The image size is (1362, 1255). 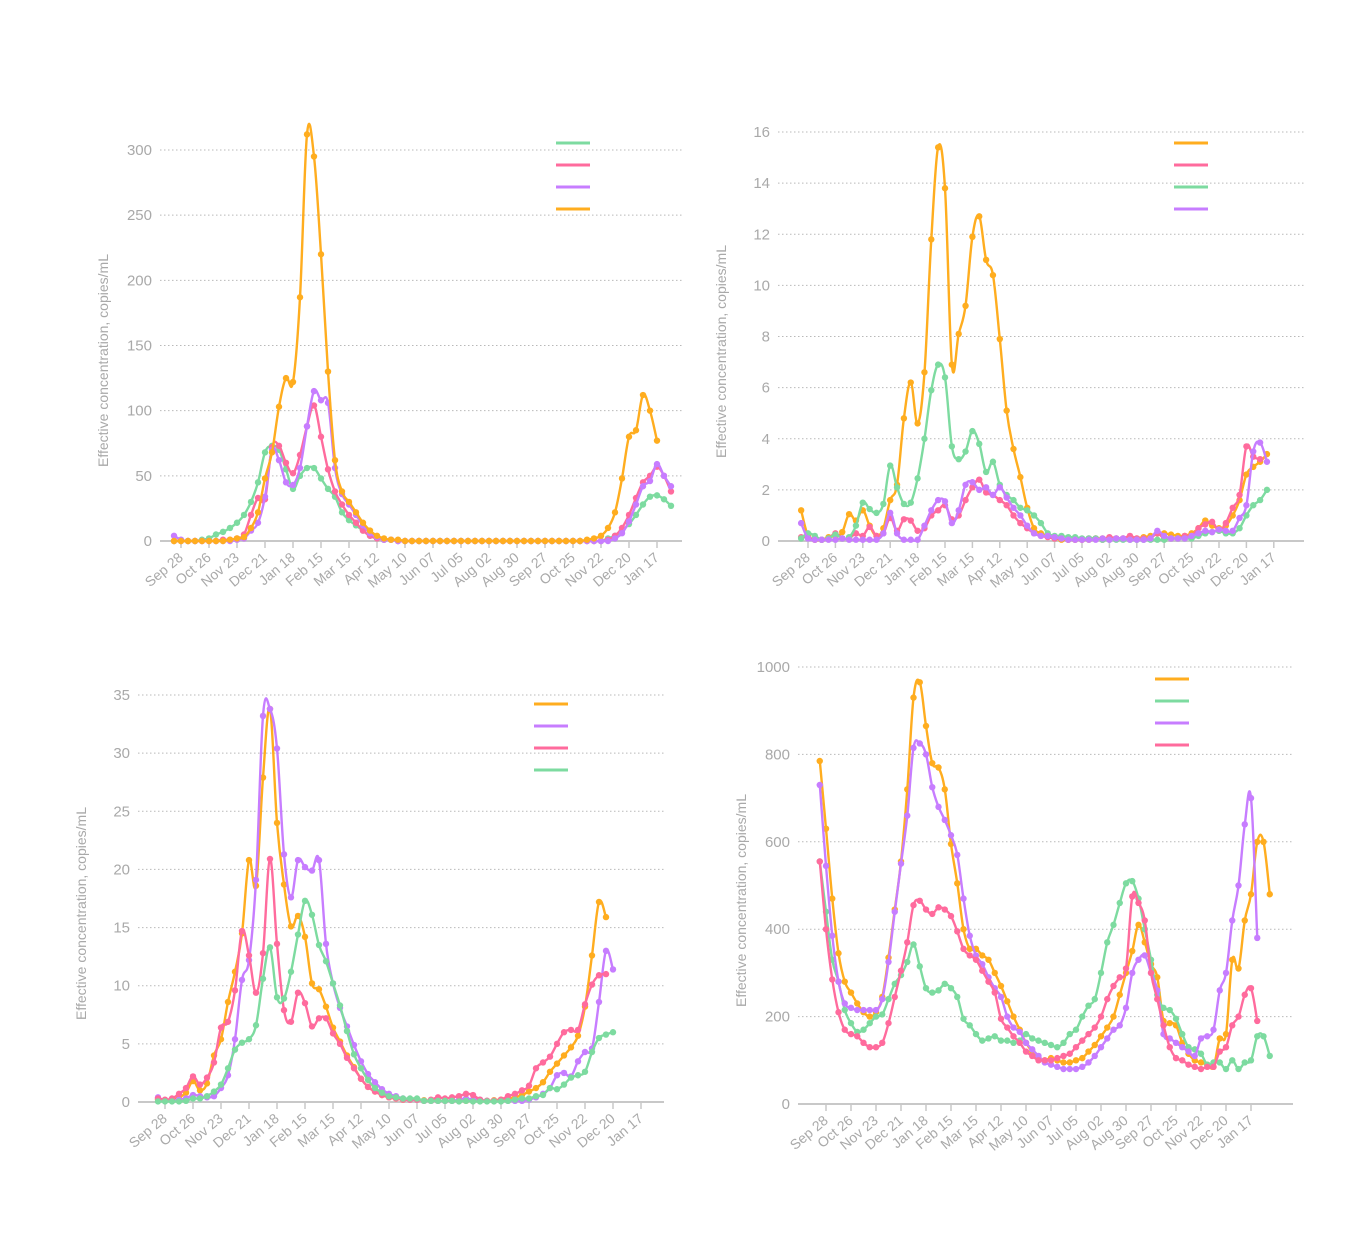 I want to click on y-axis-label: Effective concentration, copies/mL, so click(x=81, y=913).